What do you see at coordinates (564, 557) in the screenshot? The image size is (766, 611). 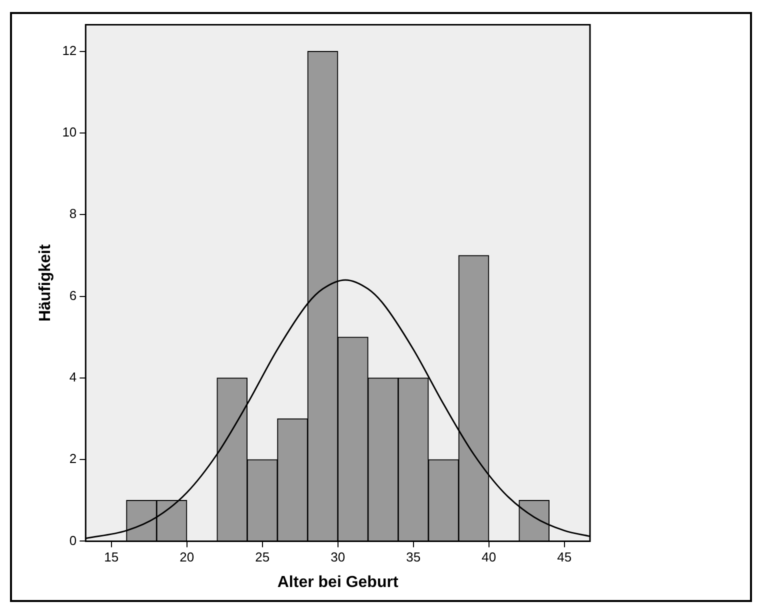 I see `x-tick-label: 45` at bounding box center [564, 557].